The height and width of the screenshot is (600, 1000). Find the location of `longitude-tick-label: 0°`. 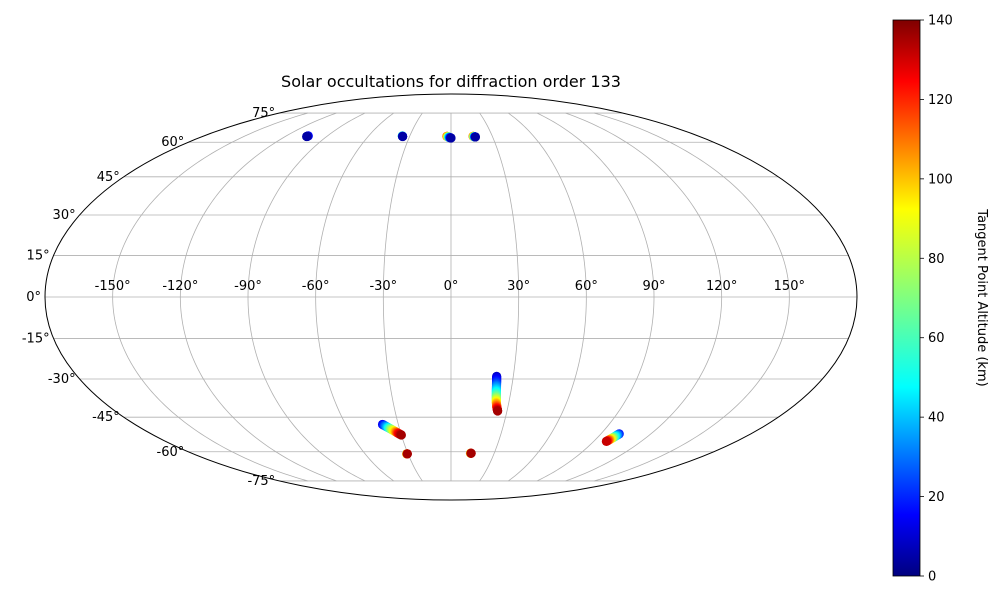

longitude-tick-label: 0° is located at coordinates (451, 286).